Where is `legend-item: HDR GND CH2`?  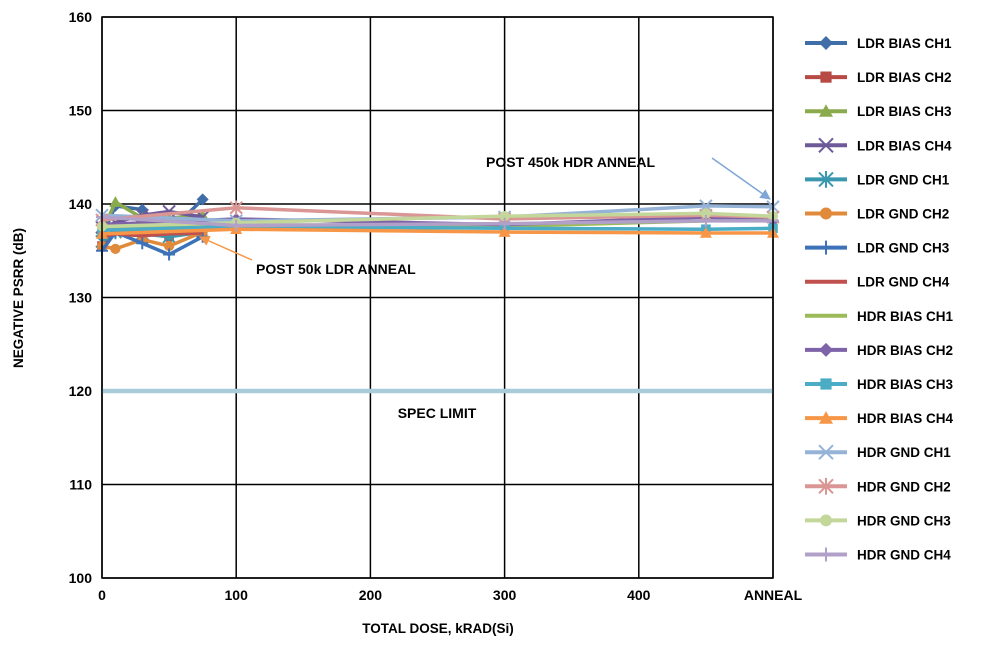 legend-item: HDR GND CH2 is located at coordinates (878, 486).